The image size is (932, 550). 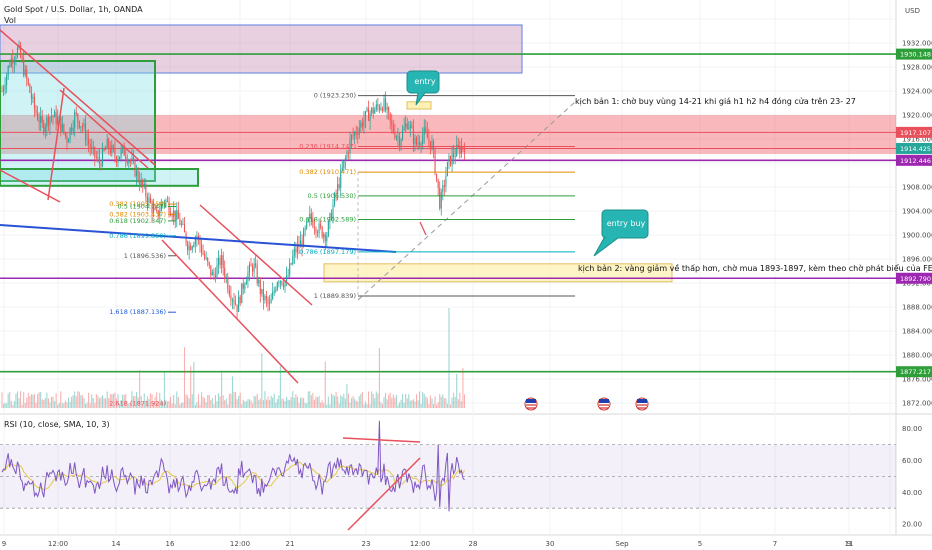 What do you see at coordinates (290, 544) in the screenshot?
I see `time-axis-tick: 21` at bounding box center [290, 544].